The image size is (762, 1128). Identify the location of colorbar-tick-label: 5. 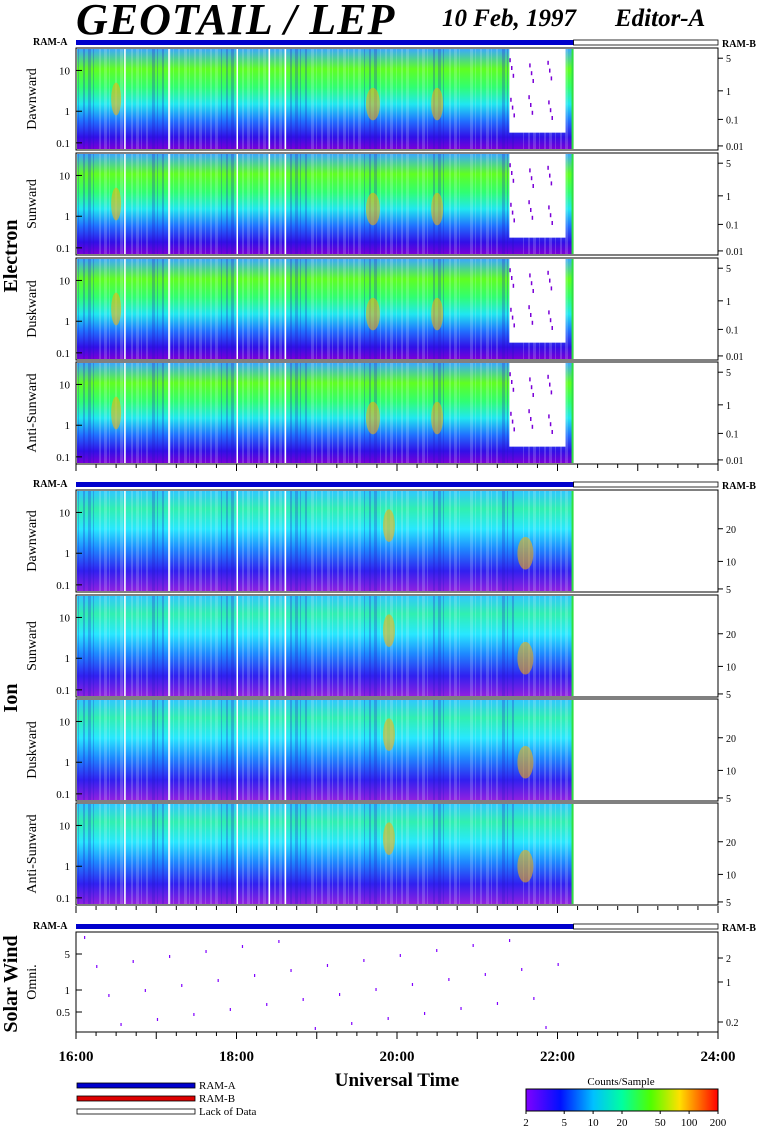
(564, 1122).